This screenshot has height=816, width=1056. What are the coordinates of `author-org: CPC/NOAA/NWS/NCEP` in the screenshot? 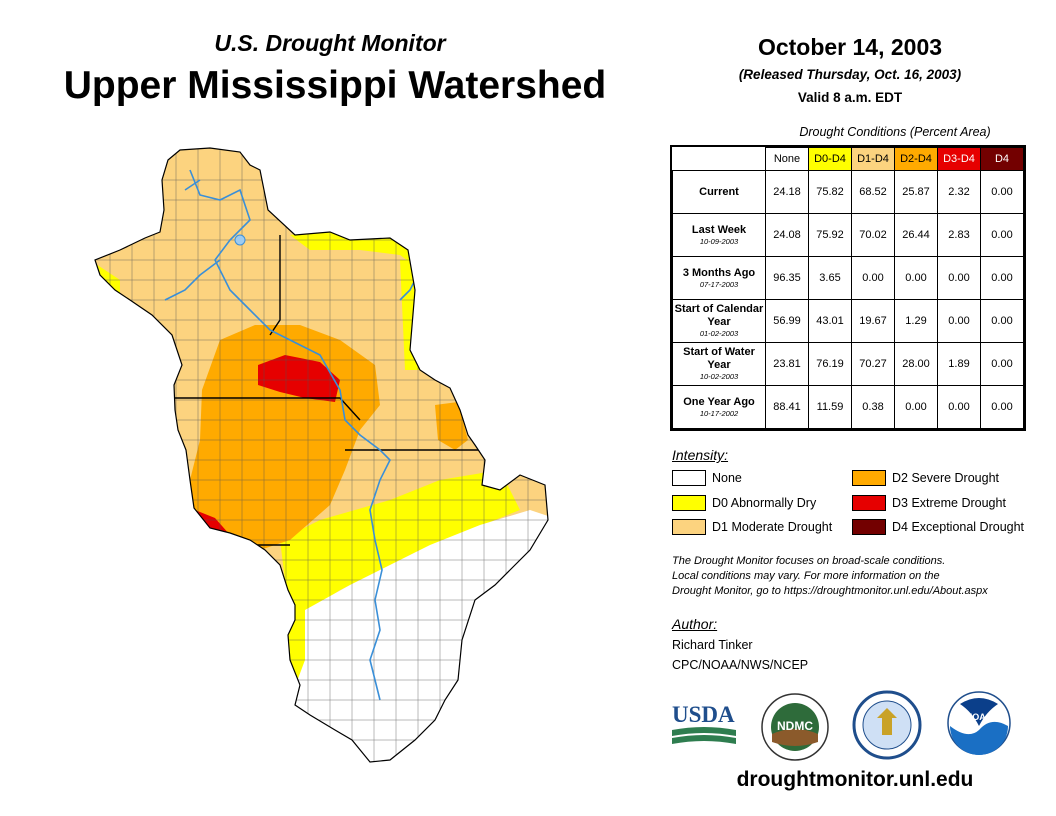 It's located at (740, 665).